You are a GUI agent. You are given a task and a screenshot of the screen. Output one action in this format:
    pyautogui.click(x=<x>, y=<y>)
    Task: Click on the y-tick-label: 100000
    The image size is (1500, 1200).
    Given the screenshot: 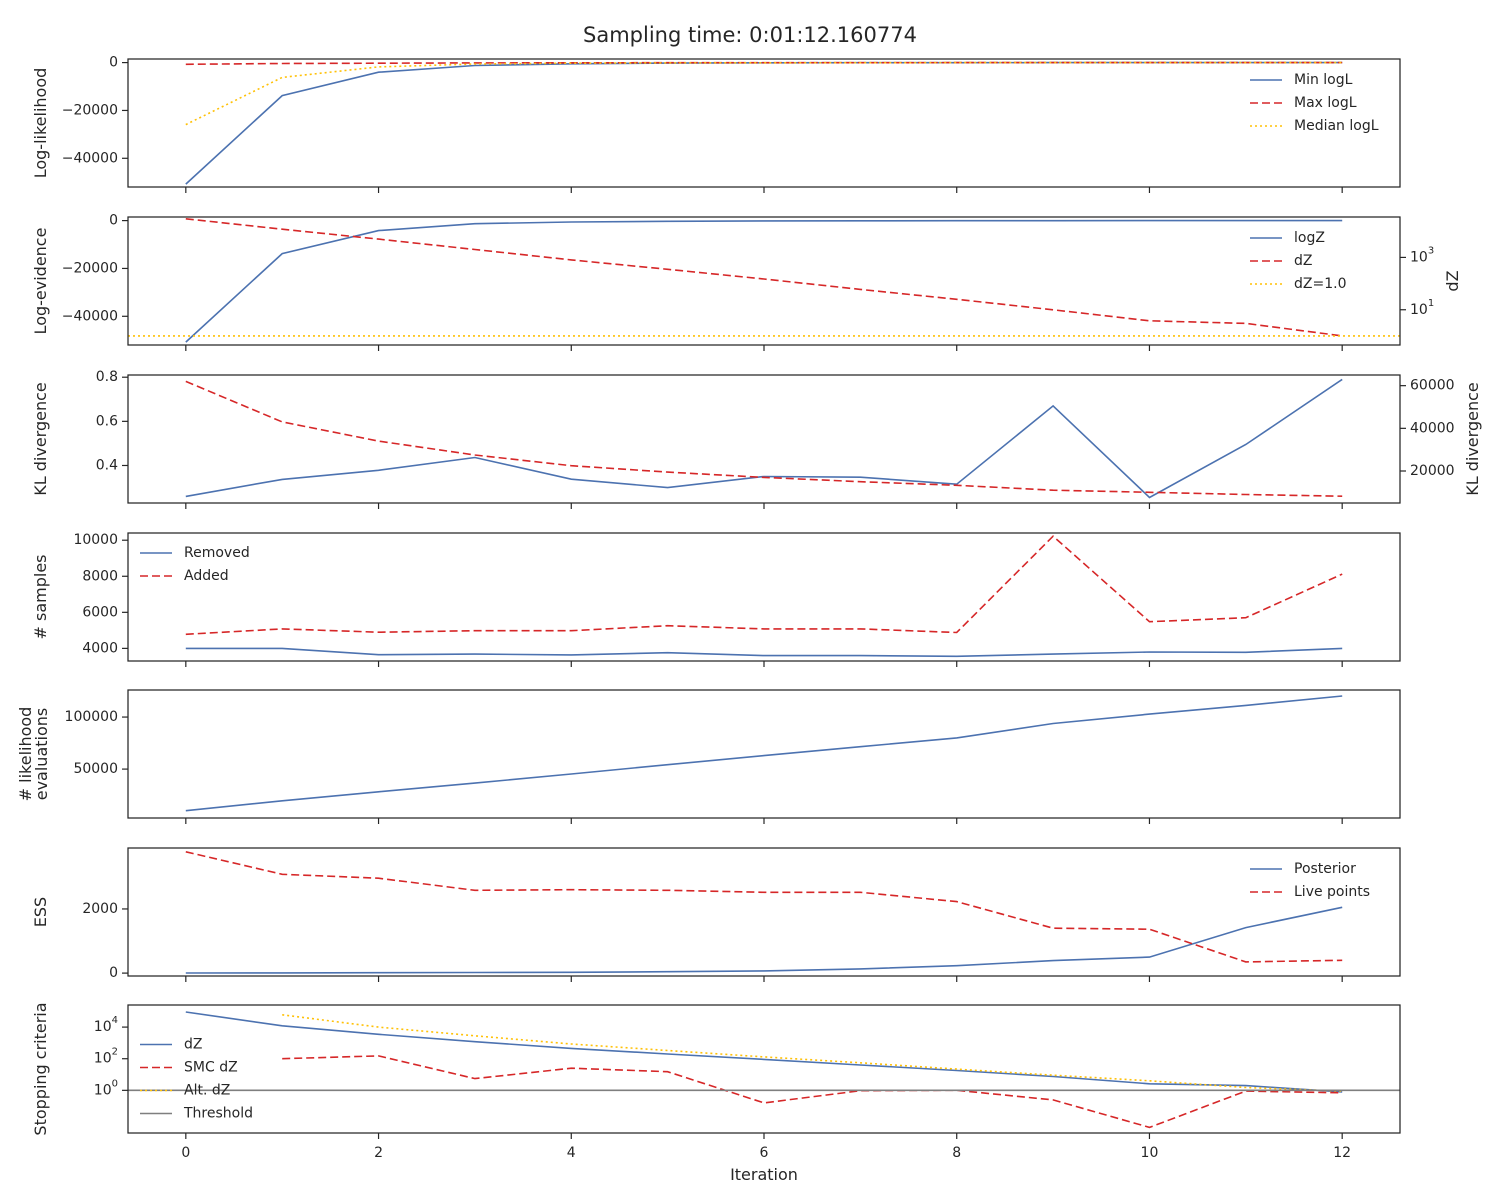 What is the action you would take?
    pyautogui.click(x=91, y=717)
    